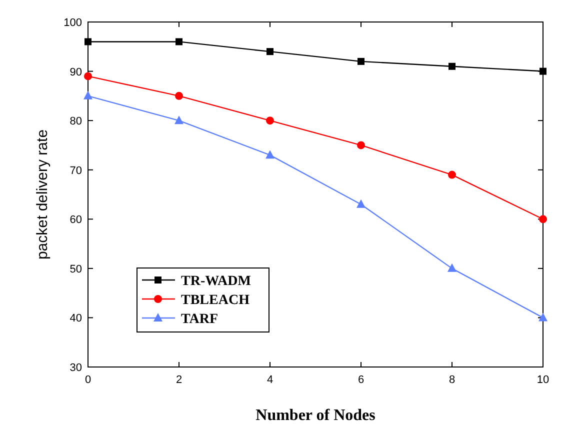 This screenshot has height=435, width=571. I want to click on y-tick-label: 50, so click(76, 269).